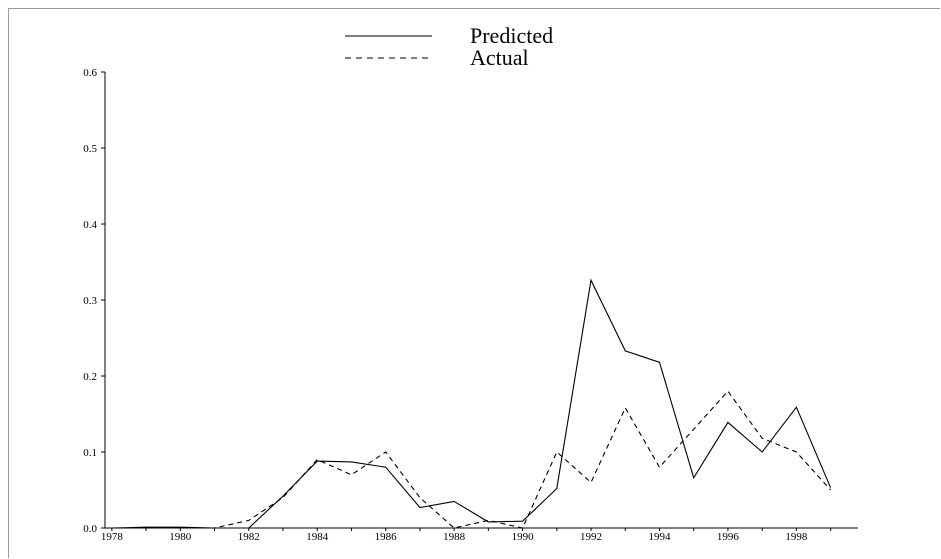 Image resolution: width=941 pixels, height=559 pixels. What do you see at coordinates (796, 537) in the screenshot?
I see `x-tick-label: 1998` at bounding box center [796, 537].